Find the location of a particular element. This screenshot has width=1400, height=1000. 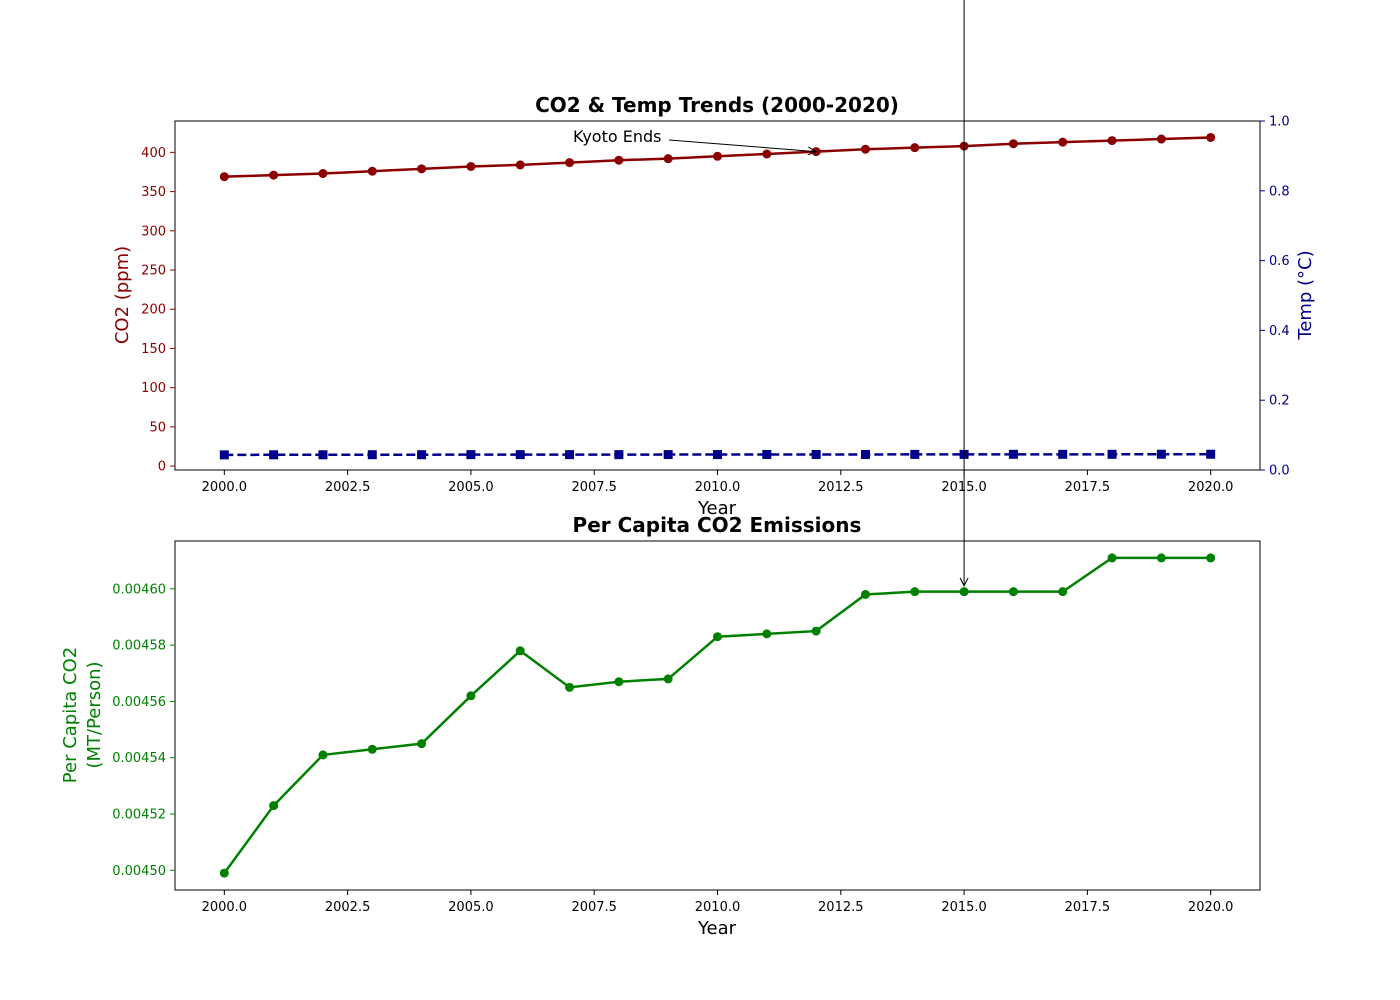

left-y-tick-label: 100 is located at coordinates (153, 388).